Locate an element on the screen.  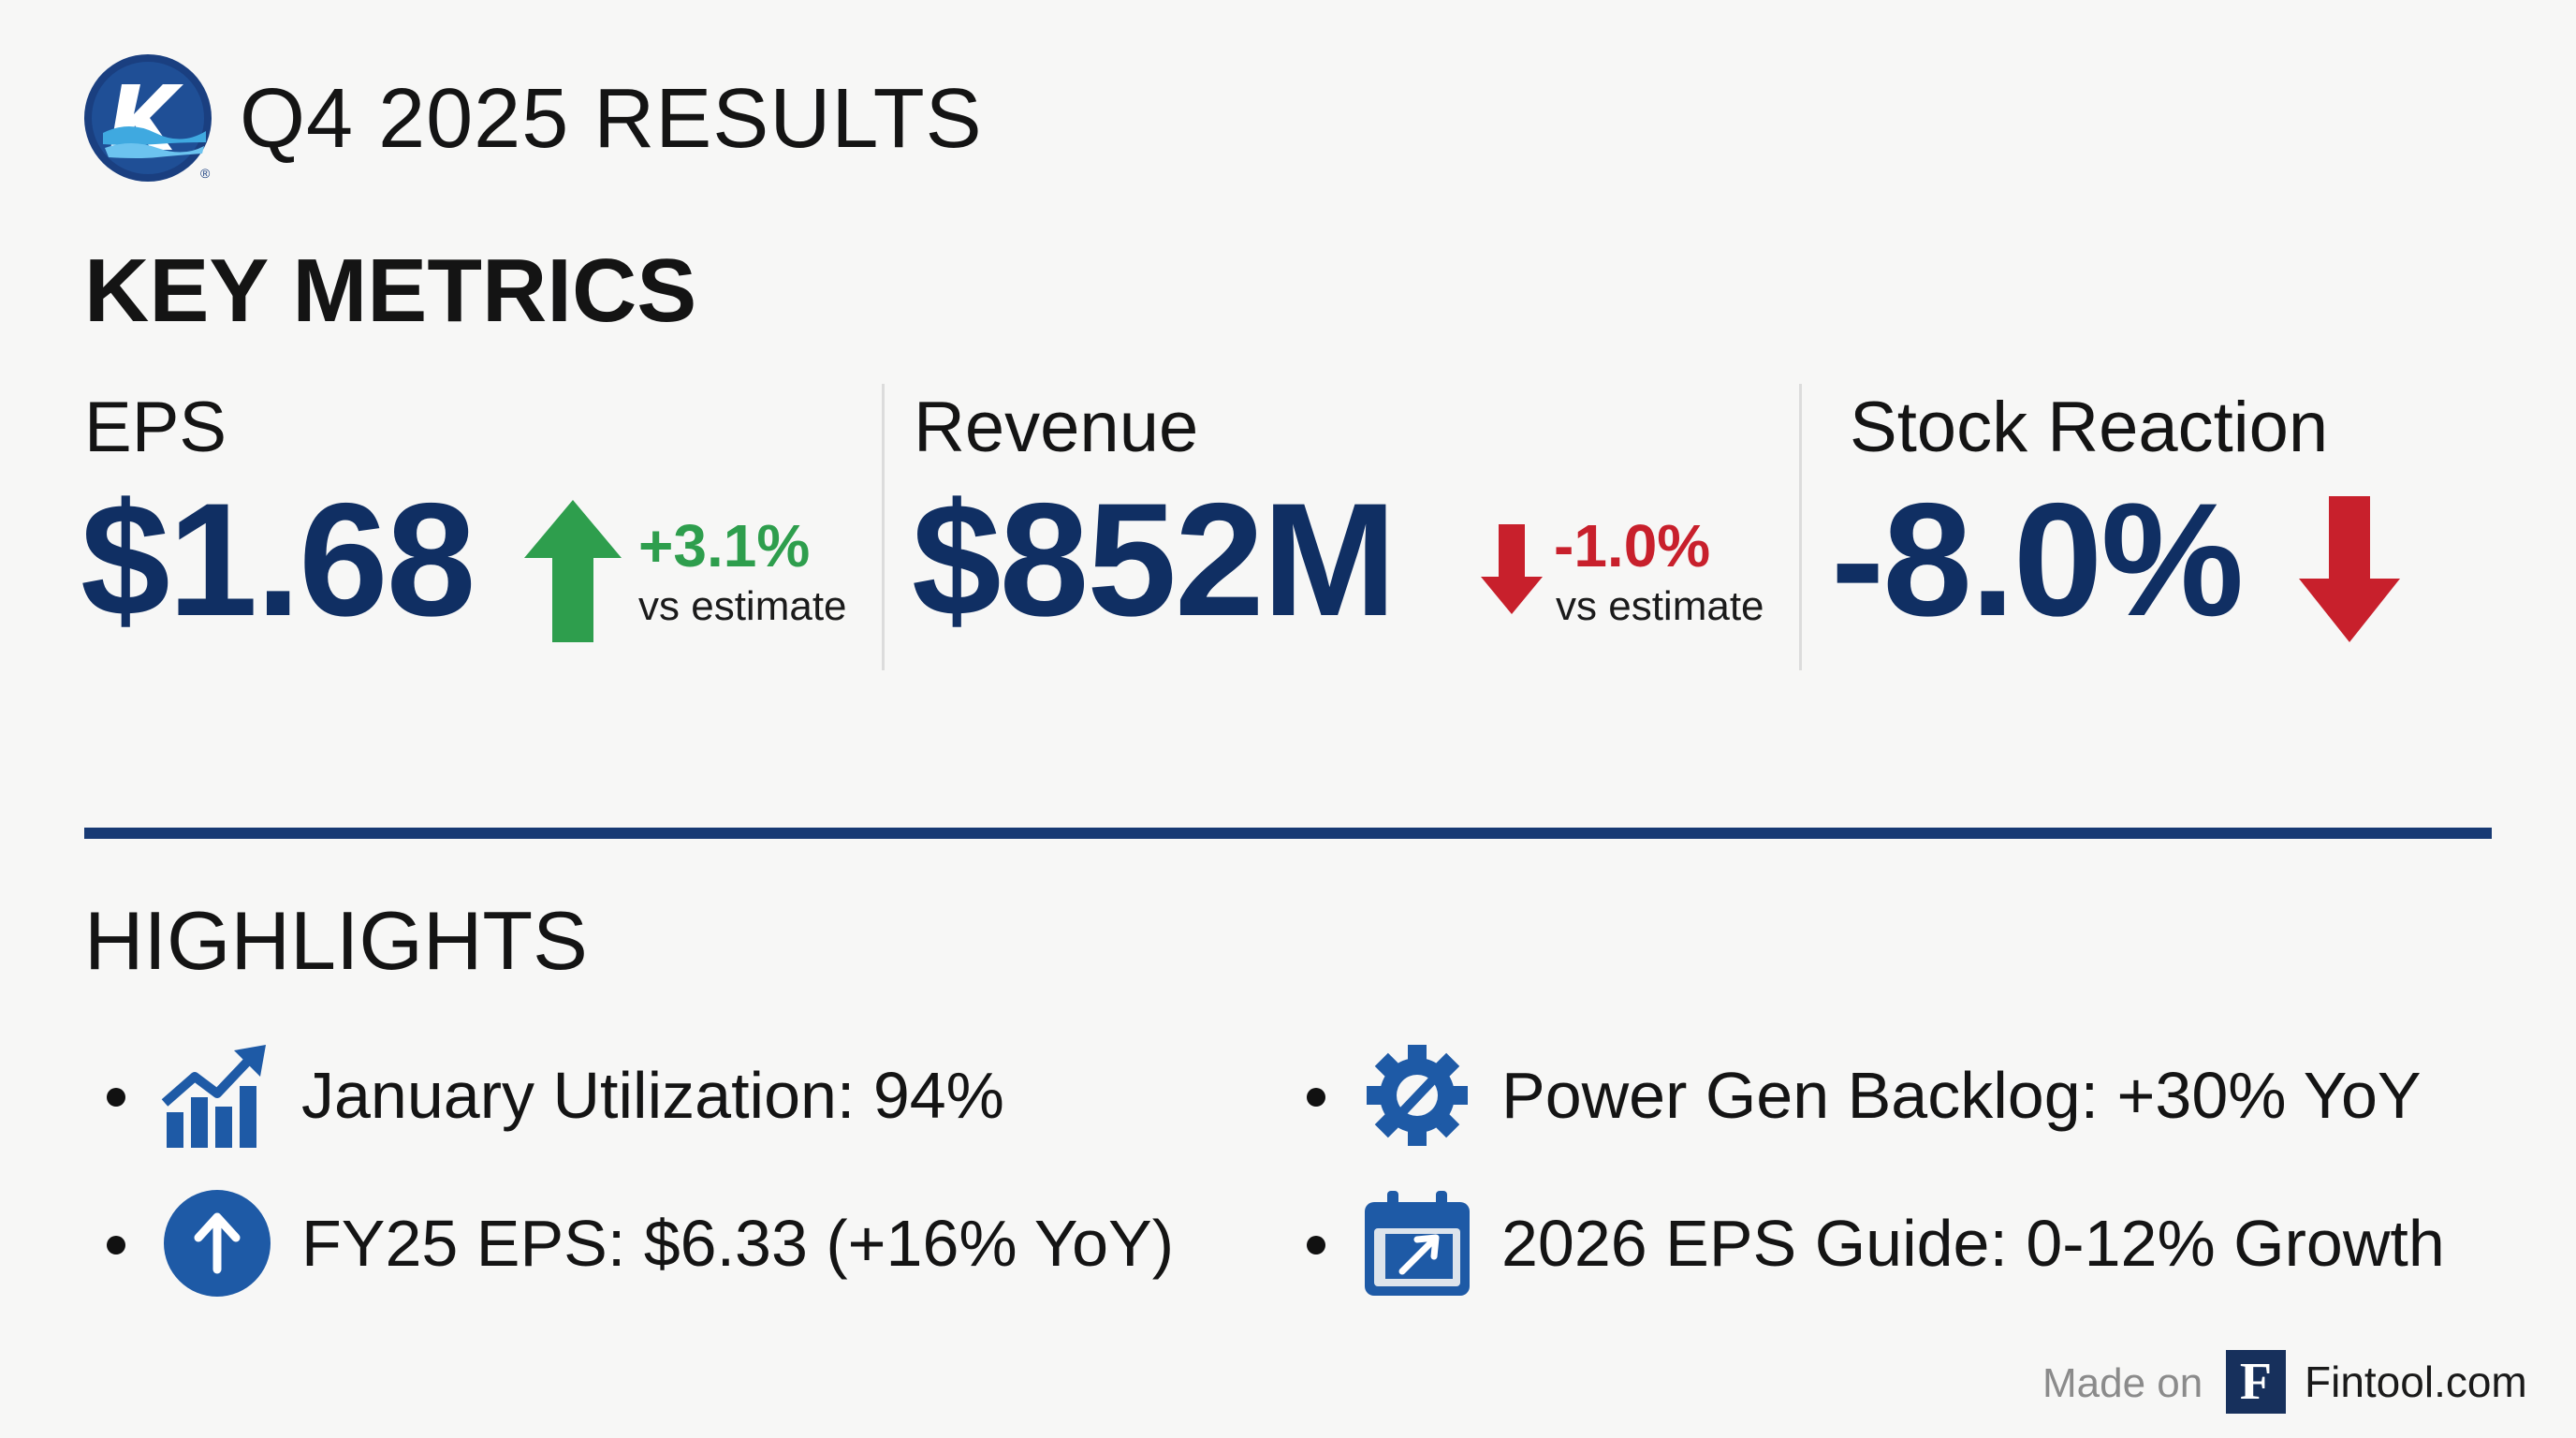
stock-reaction-value: -8.0% is located at coordinates (2037, 560).